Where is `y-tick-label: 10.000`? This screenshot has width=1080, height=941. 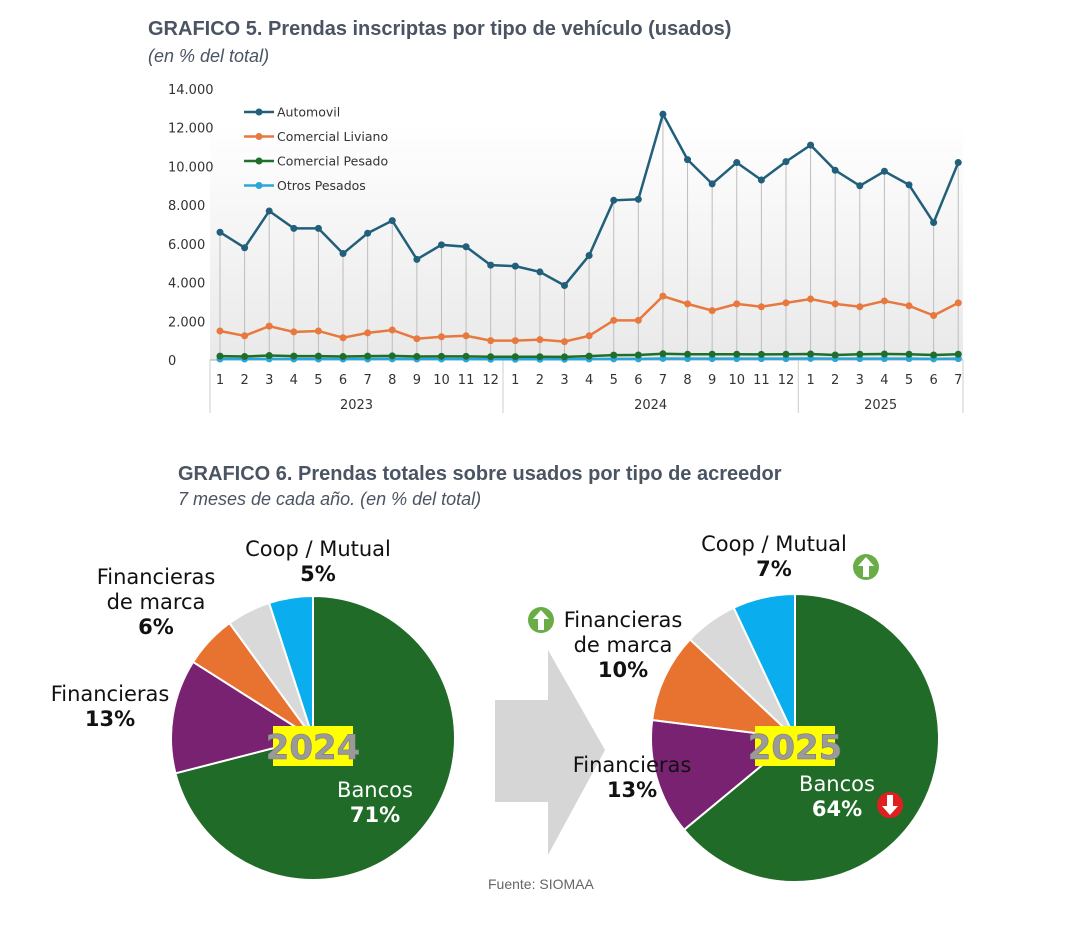 y-tick-label: 10.000 is located at coordinates (191, 167).